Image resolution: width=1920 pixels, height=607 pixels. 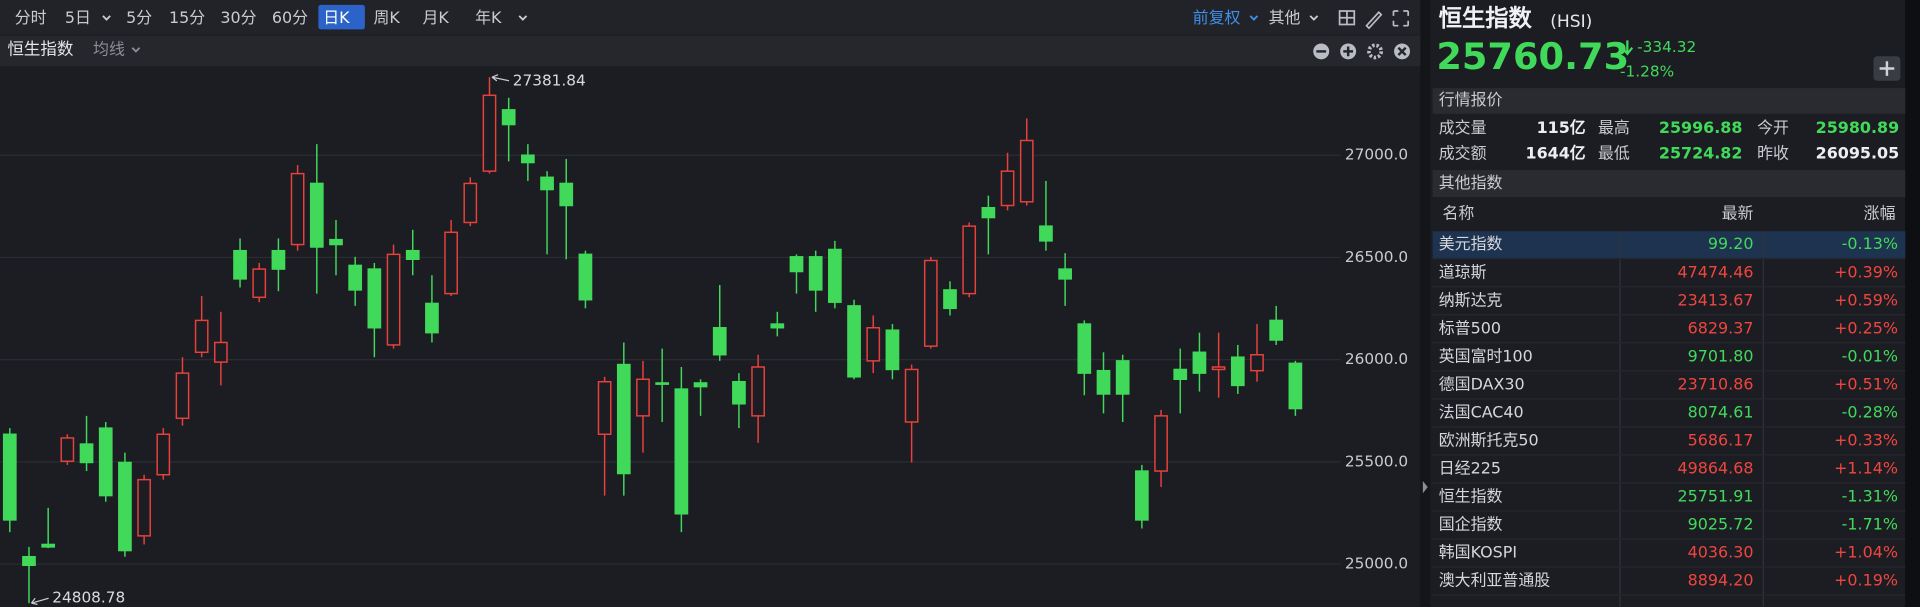 I want to click on down-arrow, so click(x=1627, y=48).